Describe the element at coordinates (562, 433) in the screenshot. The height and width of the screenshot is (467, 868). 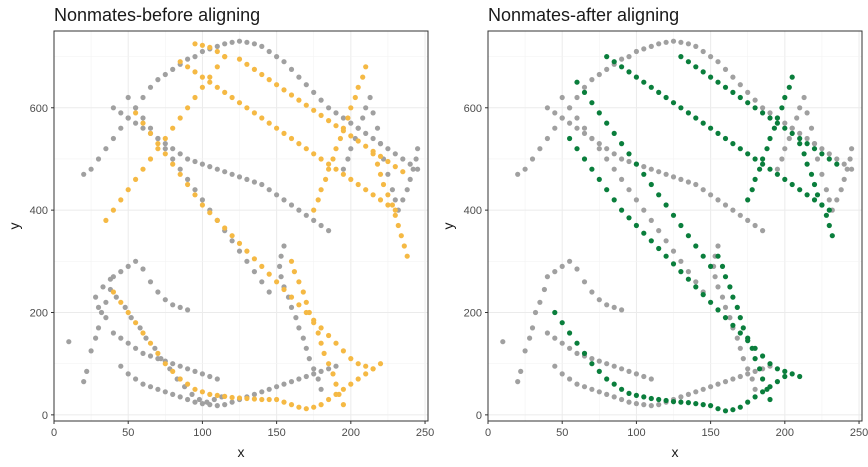
I see `x-tick-label: 50` at that location.